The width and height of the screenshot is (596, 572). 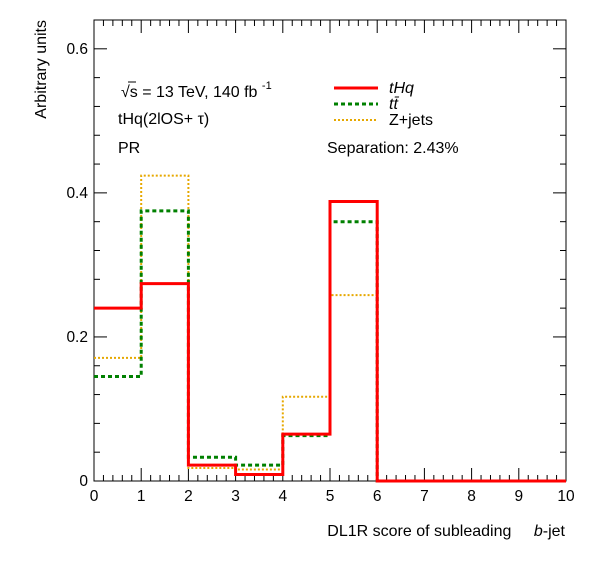 What do you see at coordinates (77, 337) in the screenshot?
I see `y-tick-label: 0.2` at bounding box center [77, 337].